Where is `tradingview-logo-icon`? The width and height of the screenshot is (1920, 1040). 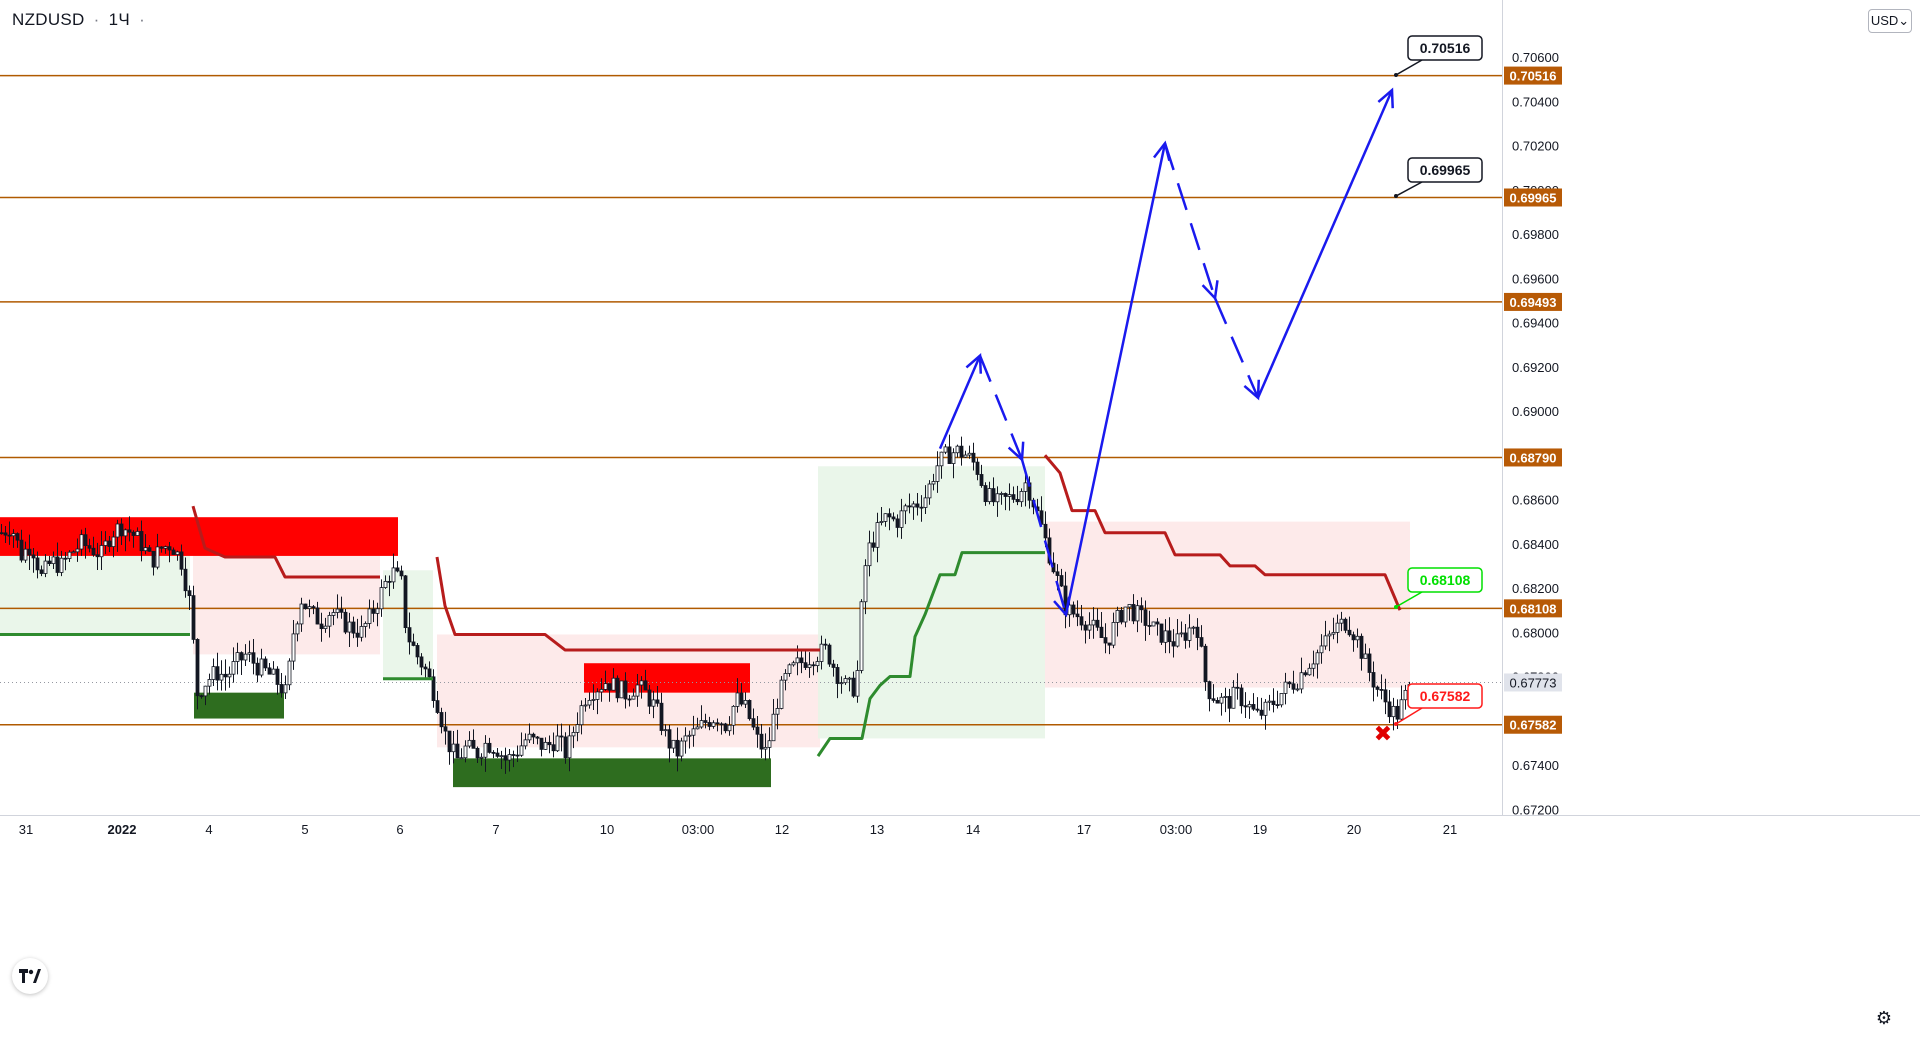
tradingview-logo-icon is located at coordinates (30, 976).